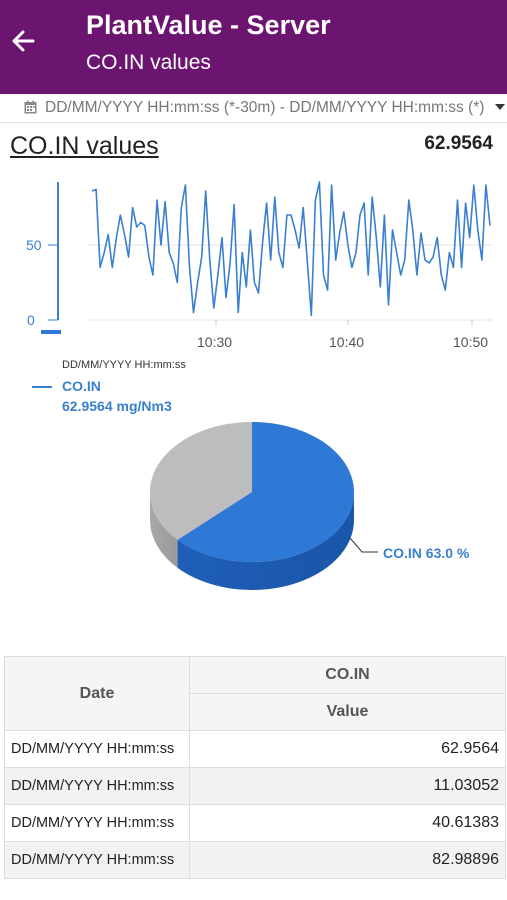 This screenshot has width=507, height=900. I want to click on x-tick-label: 10:40, so click(346, 342).